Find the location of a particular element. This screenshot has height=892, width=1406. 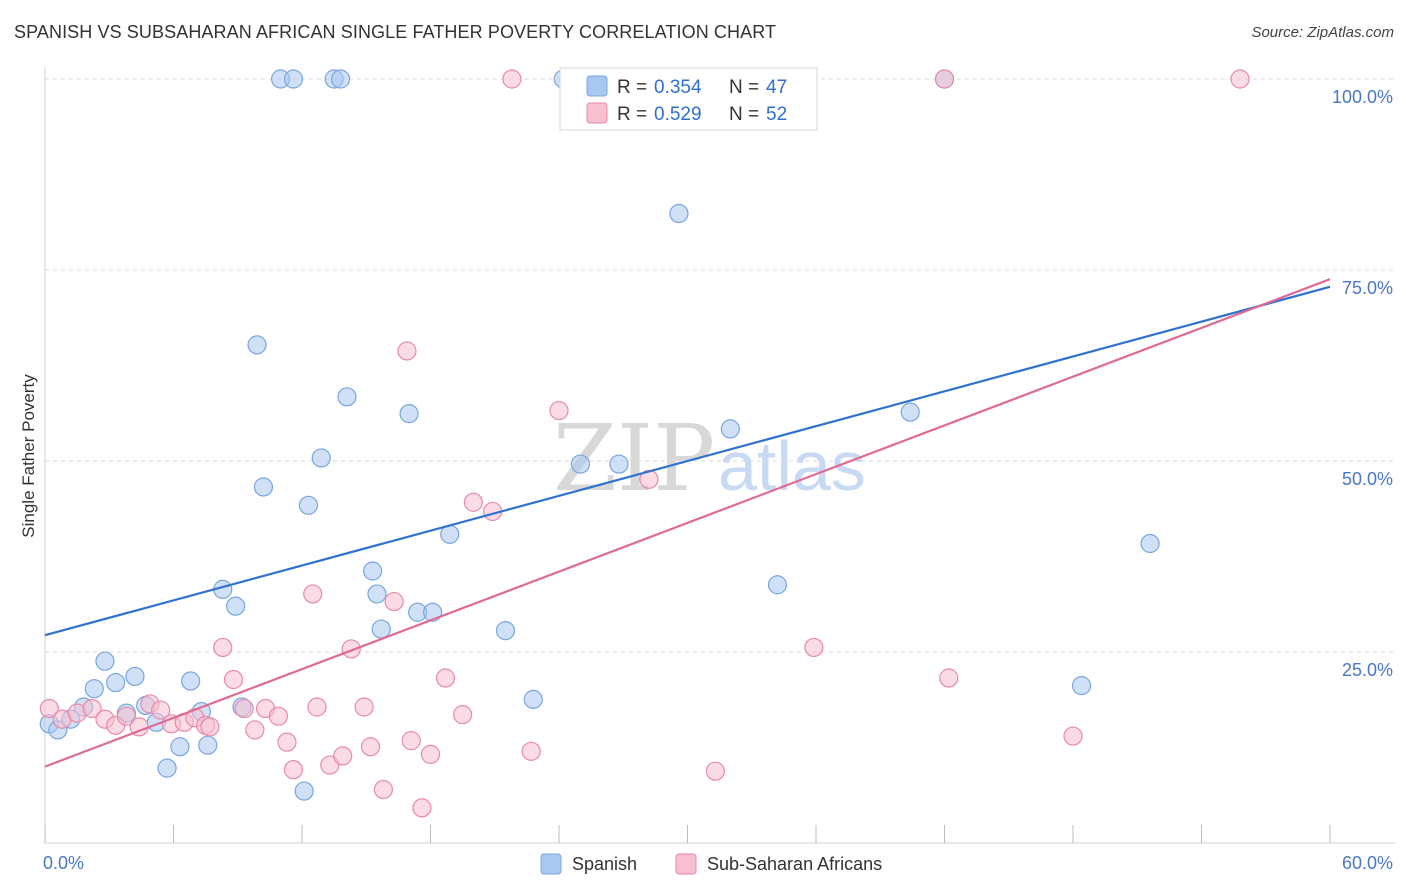

legend-n-value: 47 is located at coordinates (776, 87).